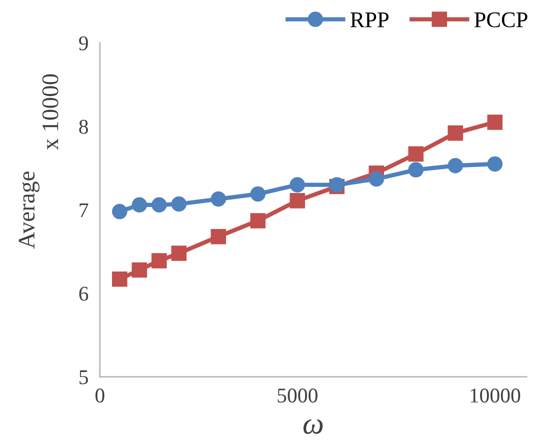 The width and height of the screenshot is (540, 447). I want to click on legend-label: PCCP, so click(501, 20).